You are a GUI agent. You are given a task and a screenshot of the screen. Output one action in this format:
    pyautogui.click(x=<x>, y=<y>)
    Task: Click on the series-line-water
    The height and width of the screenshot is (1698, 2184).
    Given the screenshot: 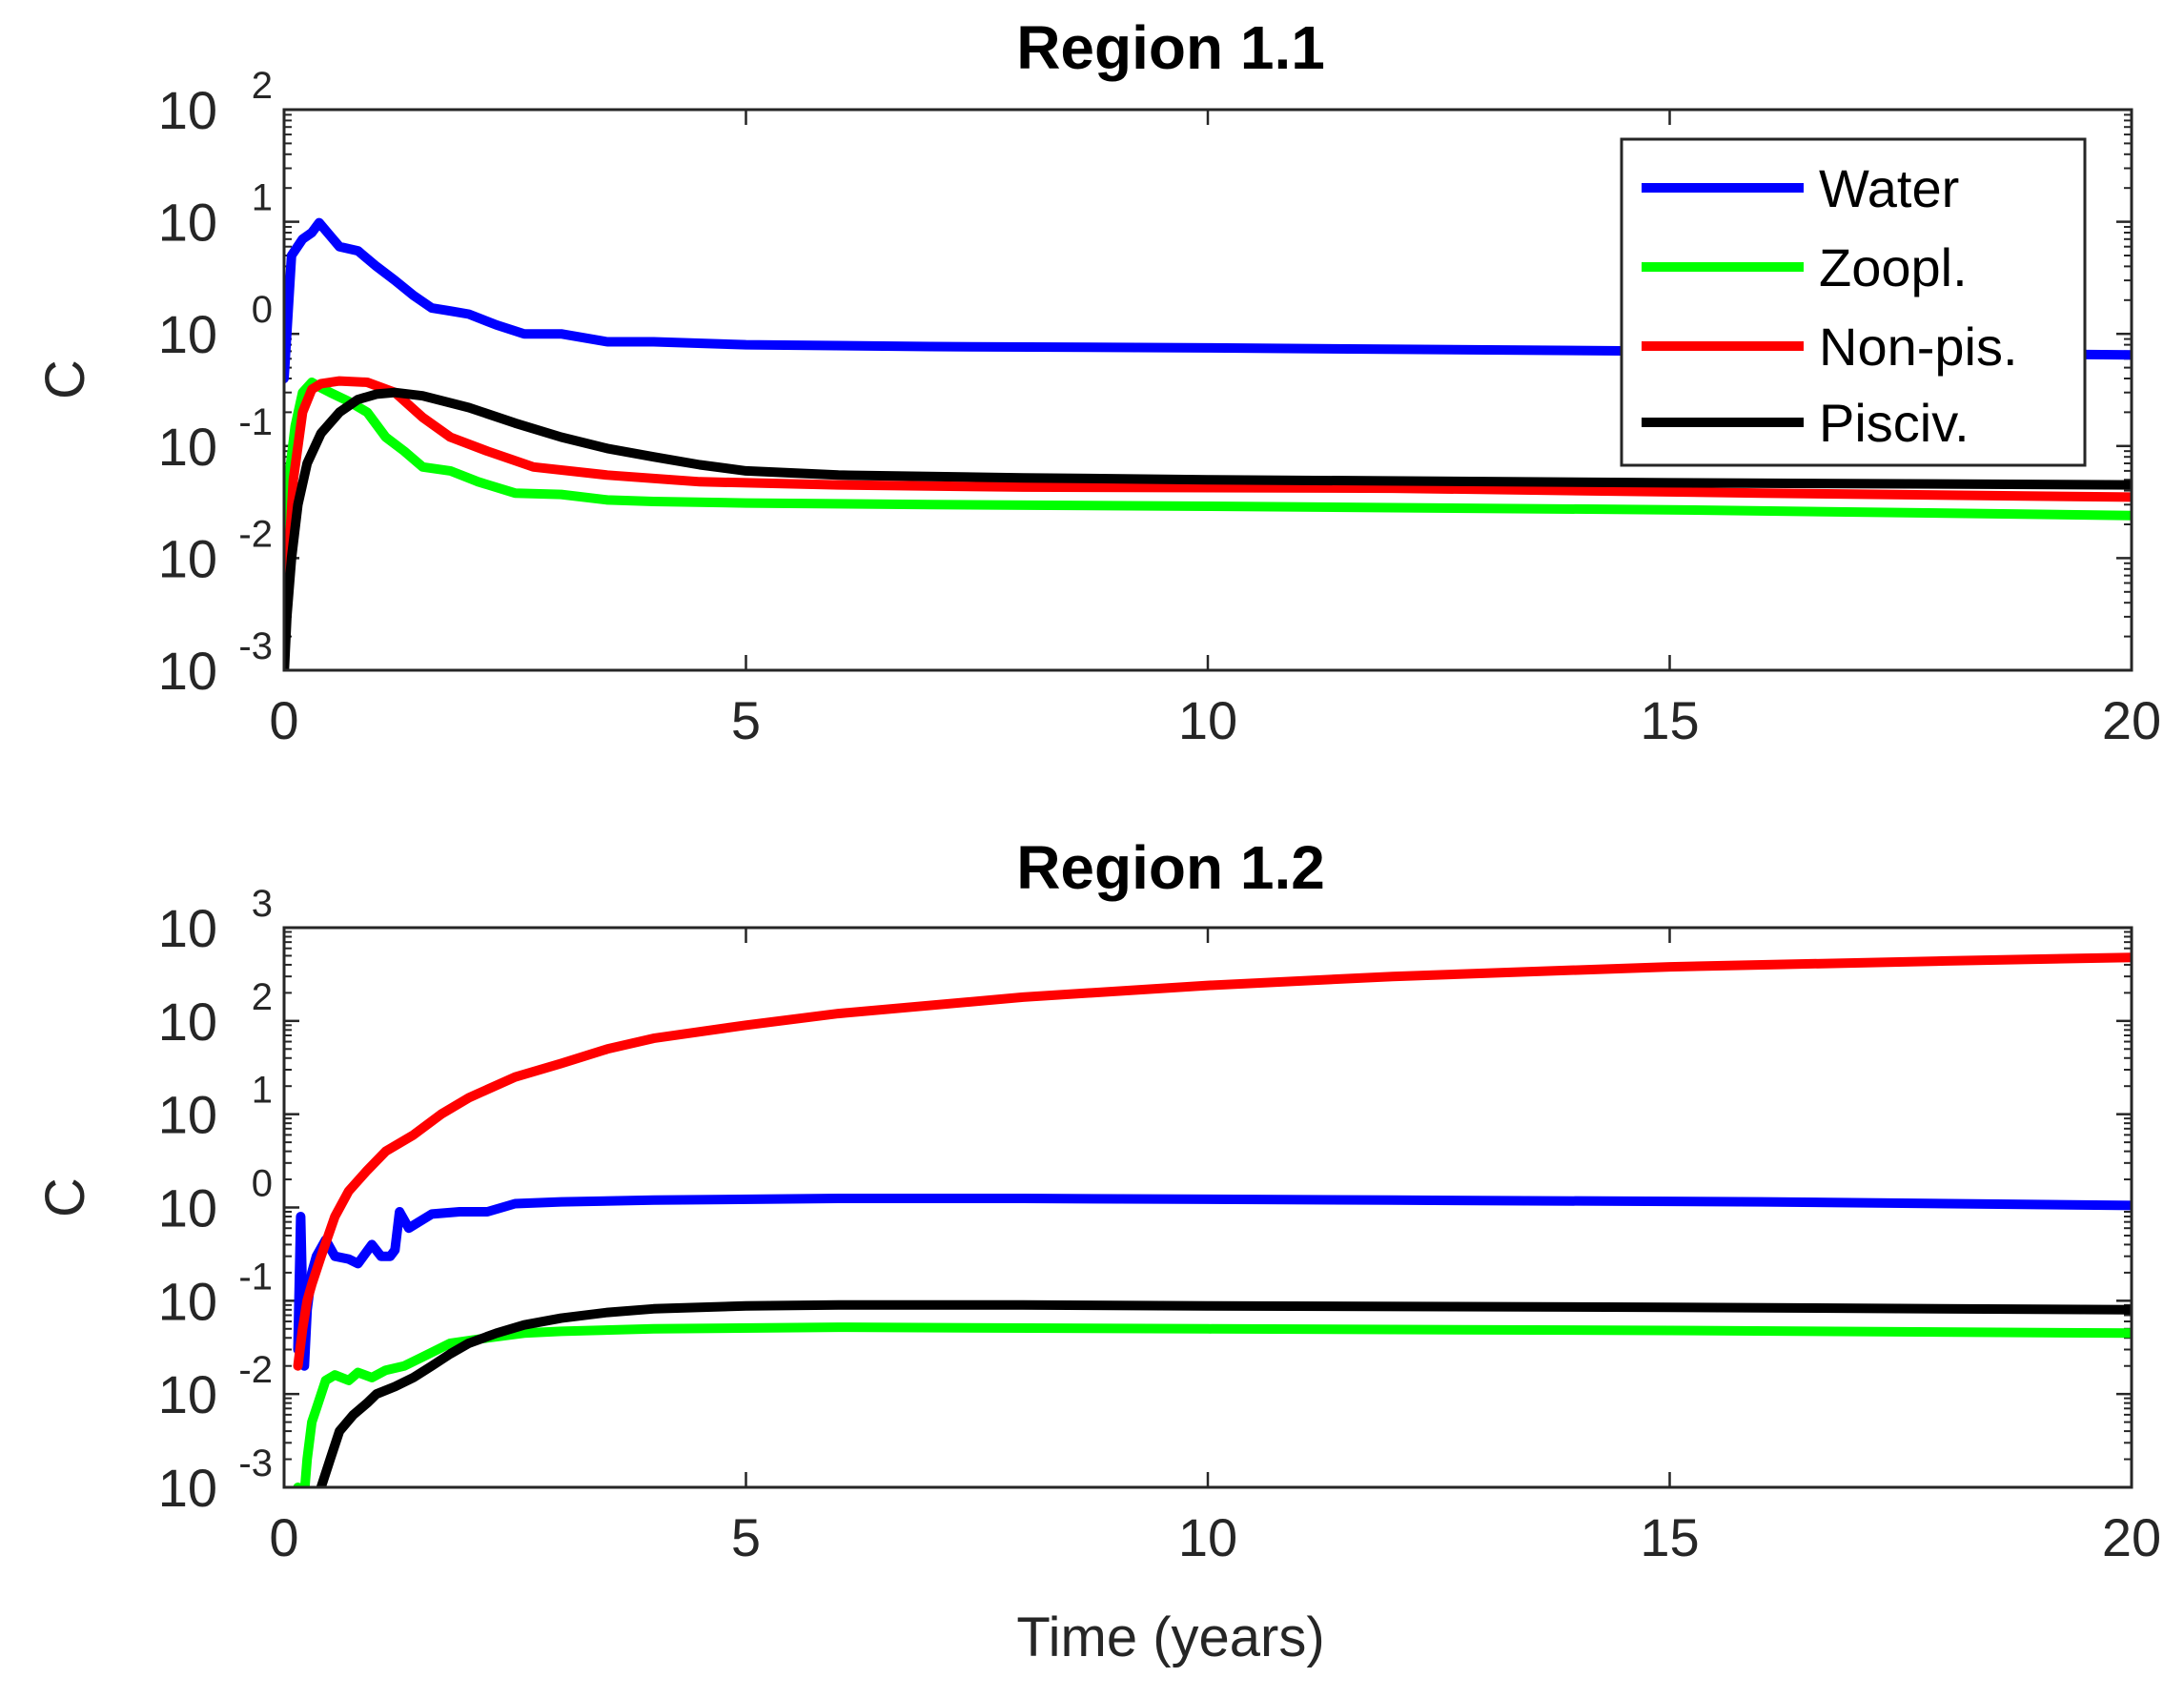 What is the action you would take?
    pyautogui.click(x=1208, y=300)
    